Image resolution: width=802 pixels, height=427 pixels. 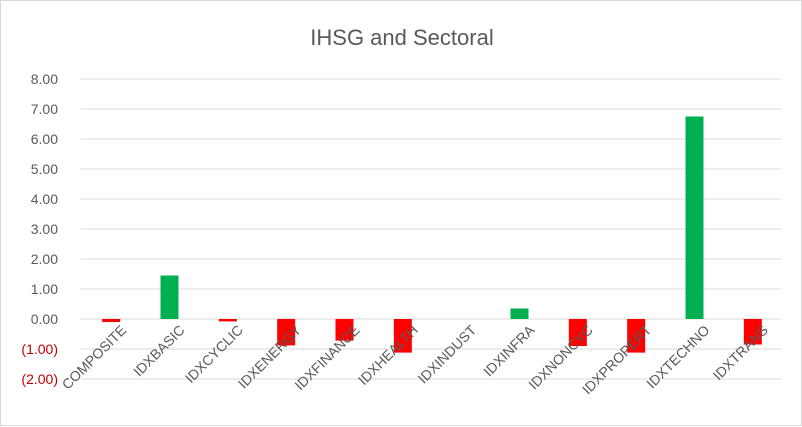 I want to click on y-tick-label: 8.00, so click(x=44, y=79).